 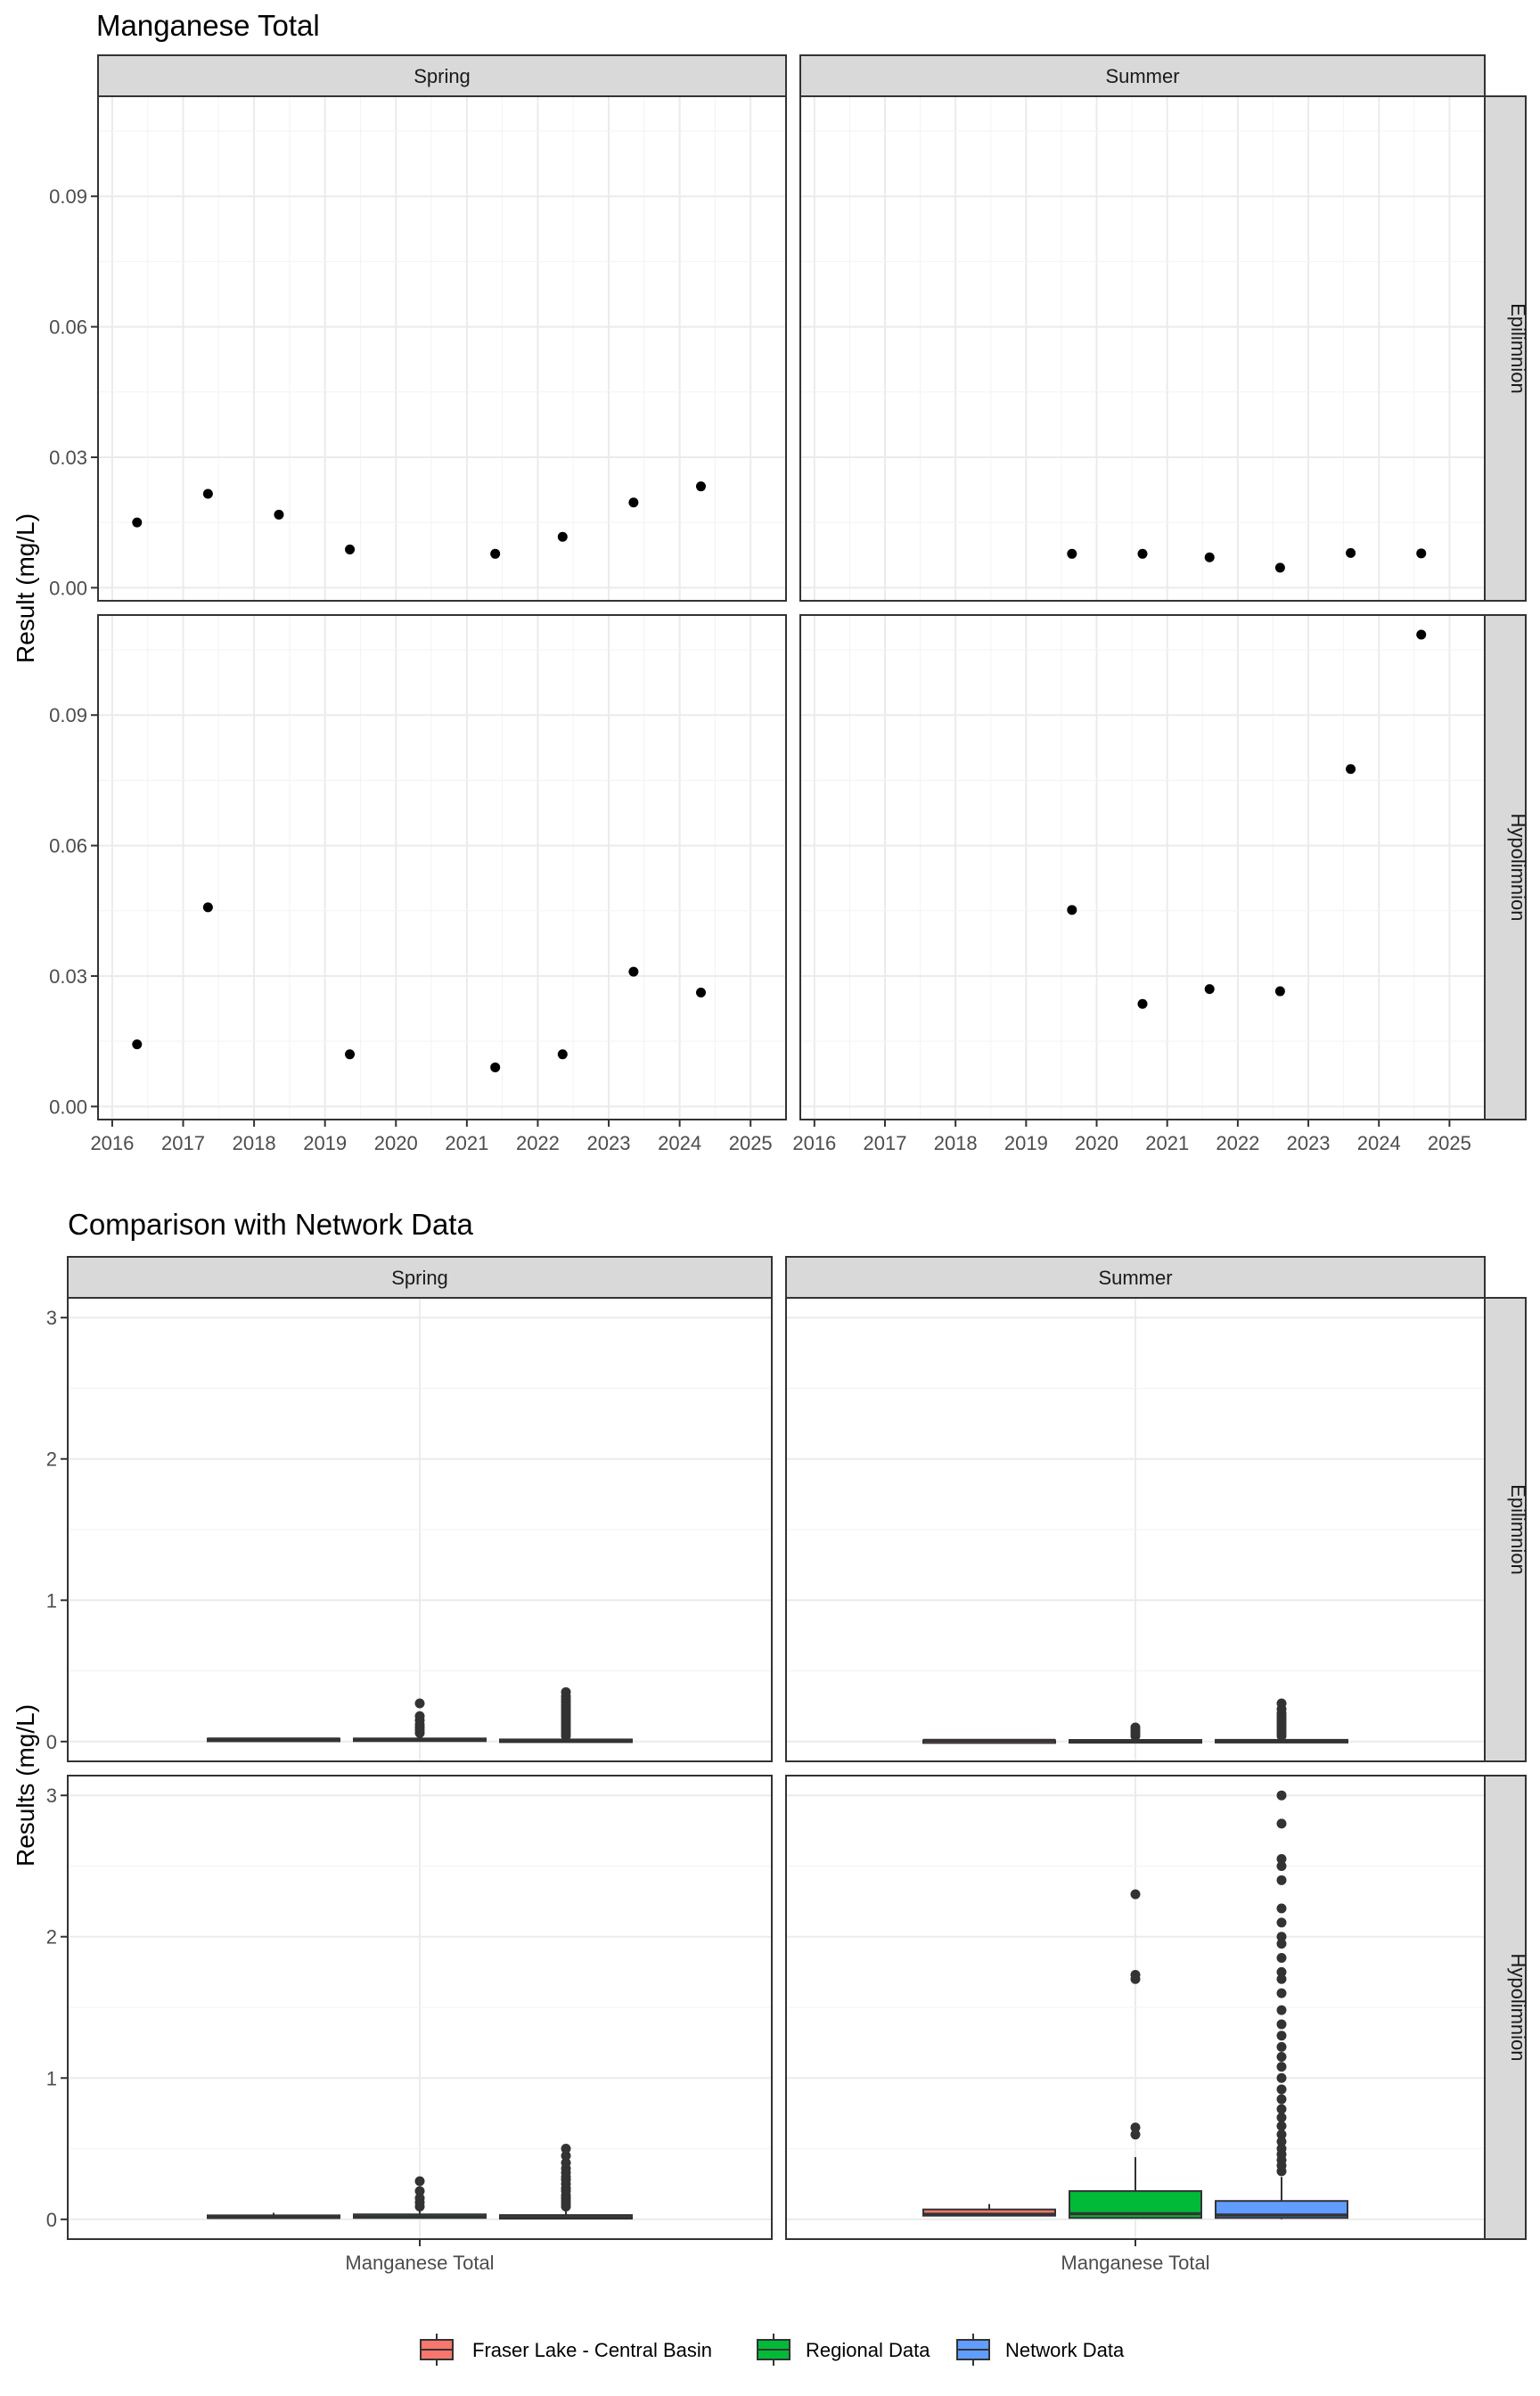 I want to click on box-panel, so click(x=1135, y=1529).